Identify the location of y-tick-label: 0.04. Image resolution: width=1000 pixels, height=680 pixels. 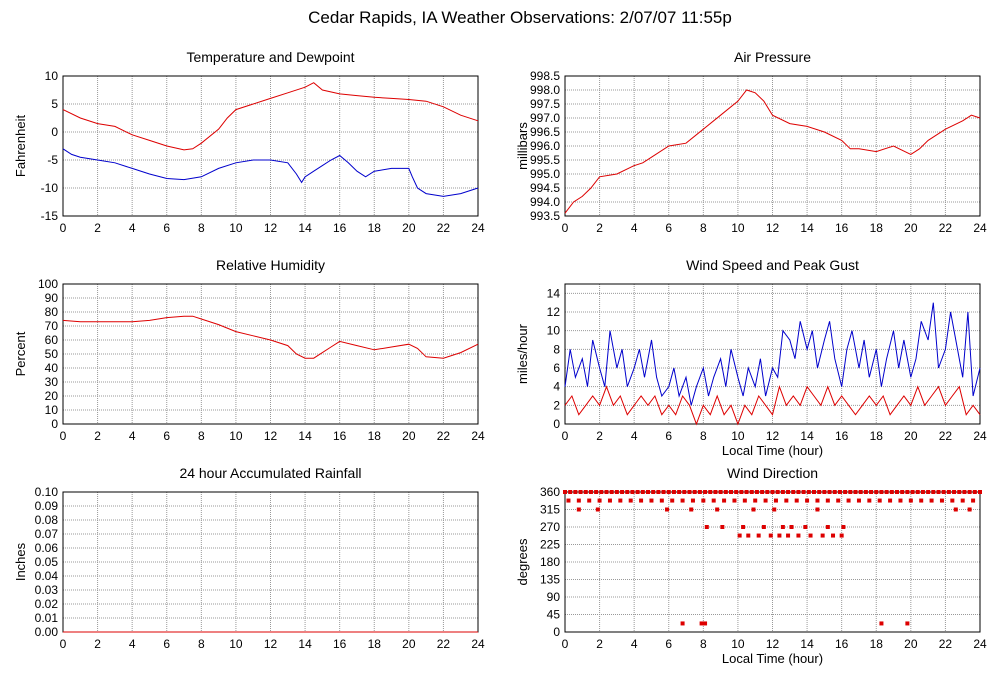
(47, 576).